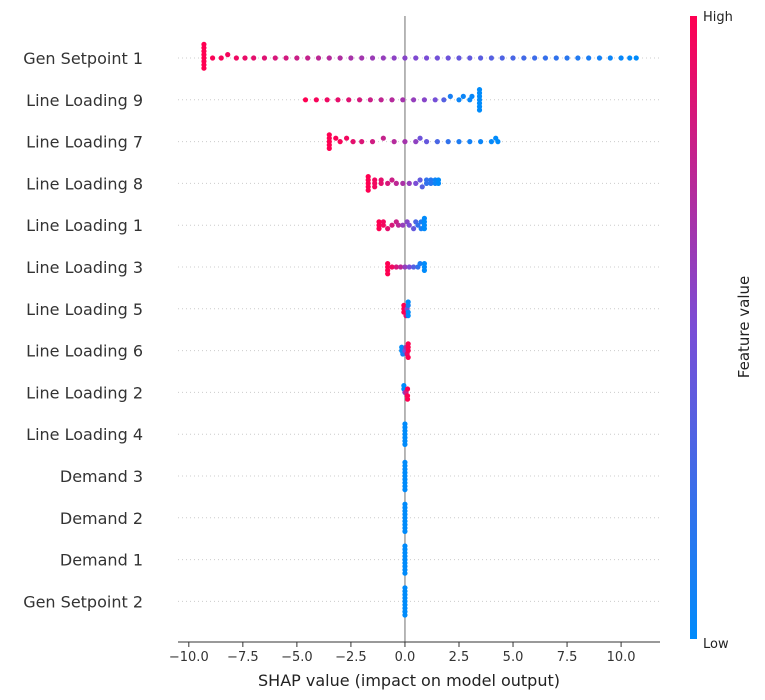 The width and height of the screenshot is (765, 700). What do you see at coordinates (189, 657) in the screenshot?
I see `x-tick-label: −10.0` at bounding box center [189, 657].